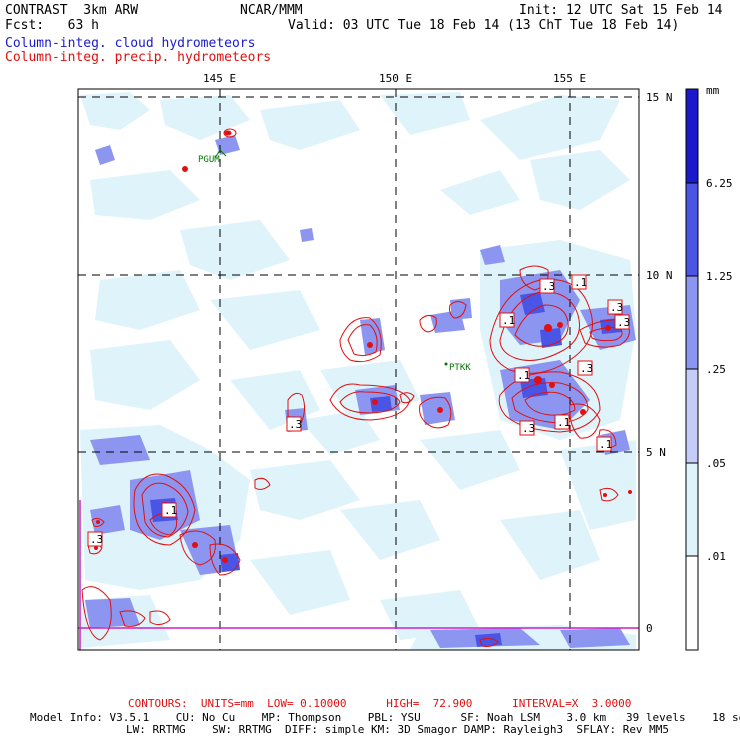  What do you see at coordinates (72, 10) in the screenshot?
I see `experiment-title: CONTRAST 3km ARW` at bounding box center [72, 10].